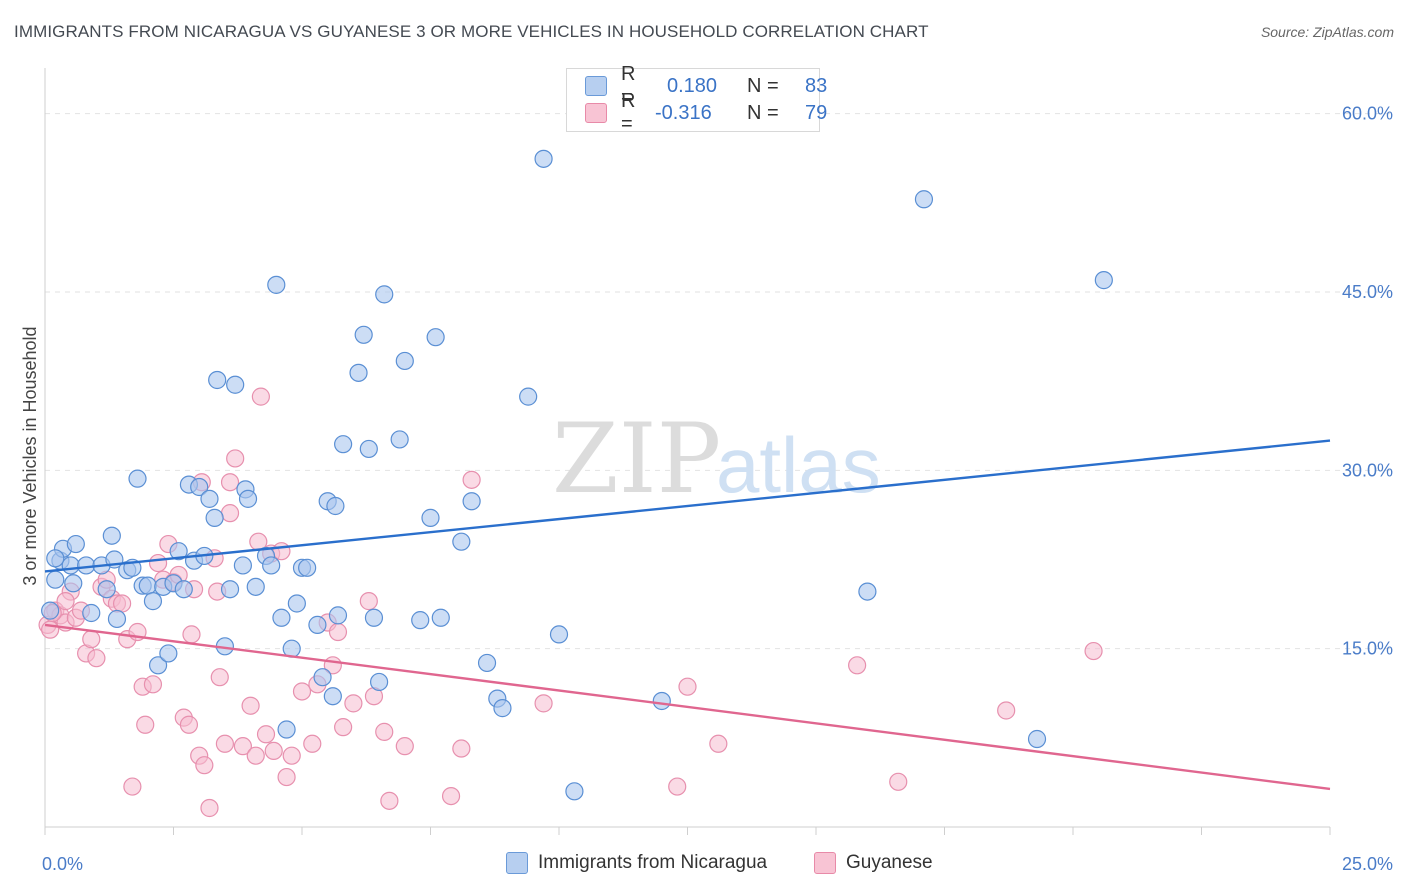  Describe the element at coordinates (636, 459) in the screenshot. I see `watermark-zip: ZIP` at that location.